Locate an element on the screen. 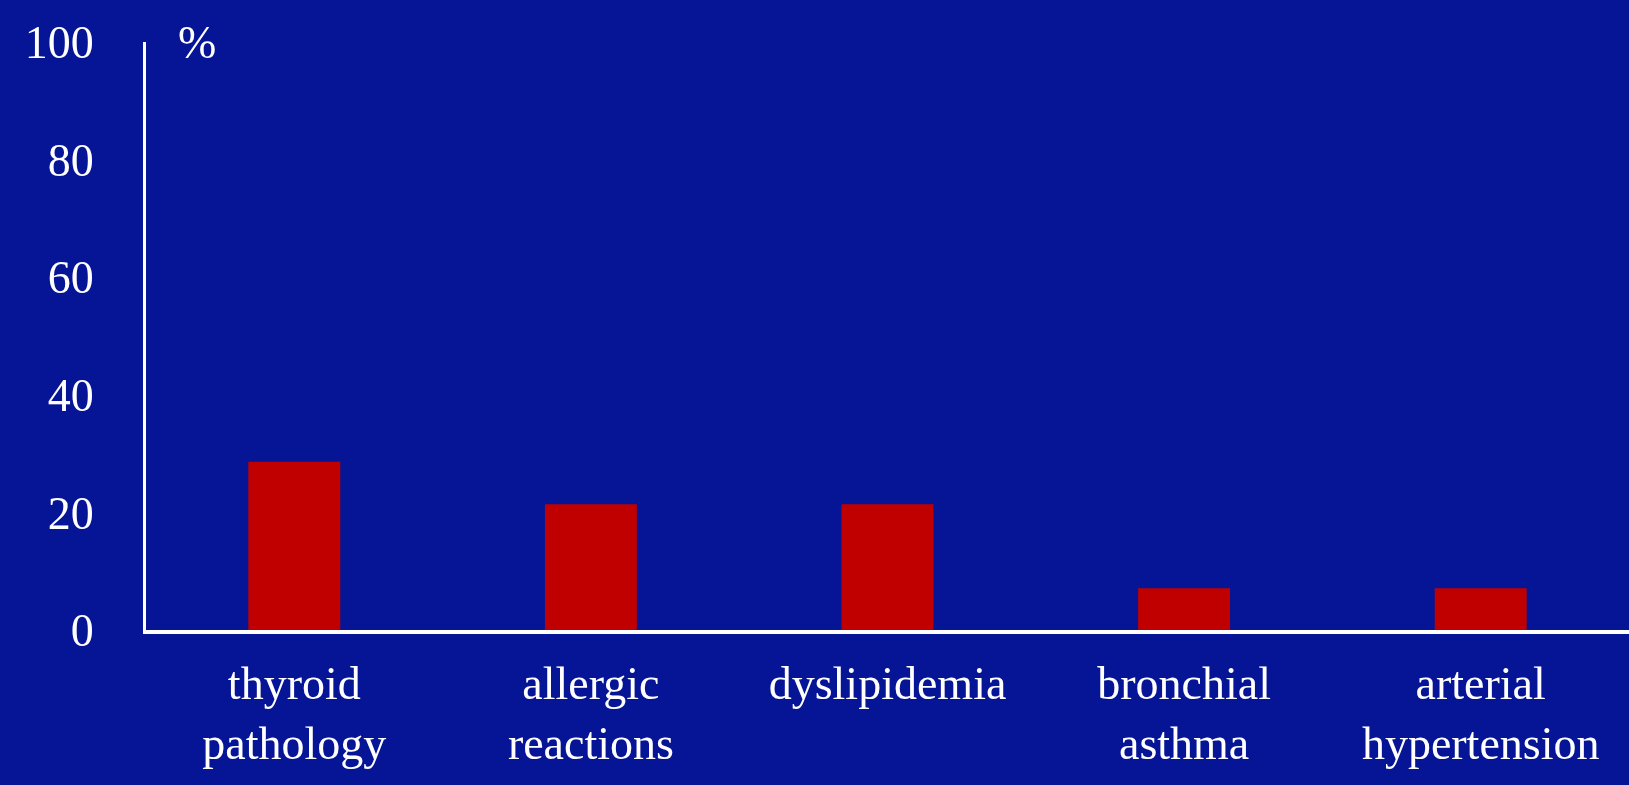  y-tick-label: 100 is located at coordinates (59, 43).